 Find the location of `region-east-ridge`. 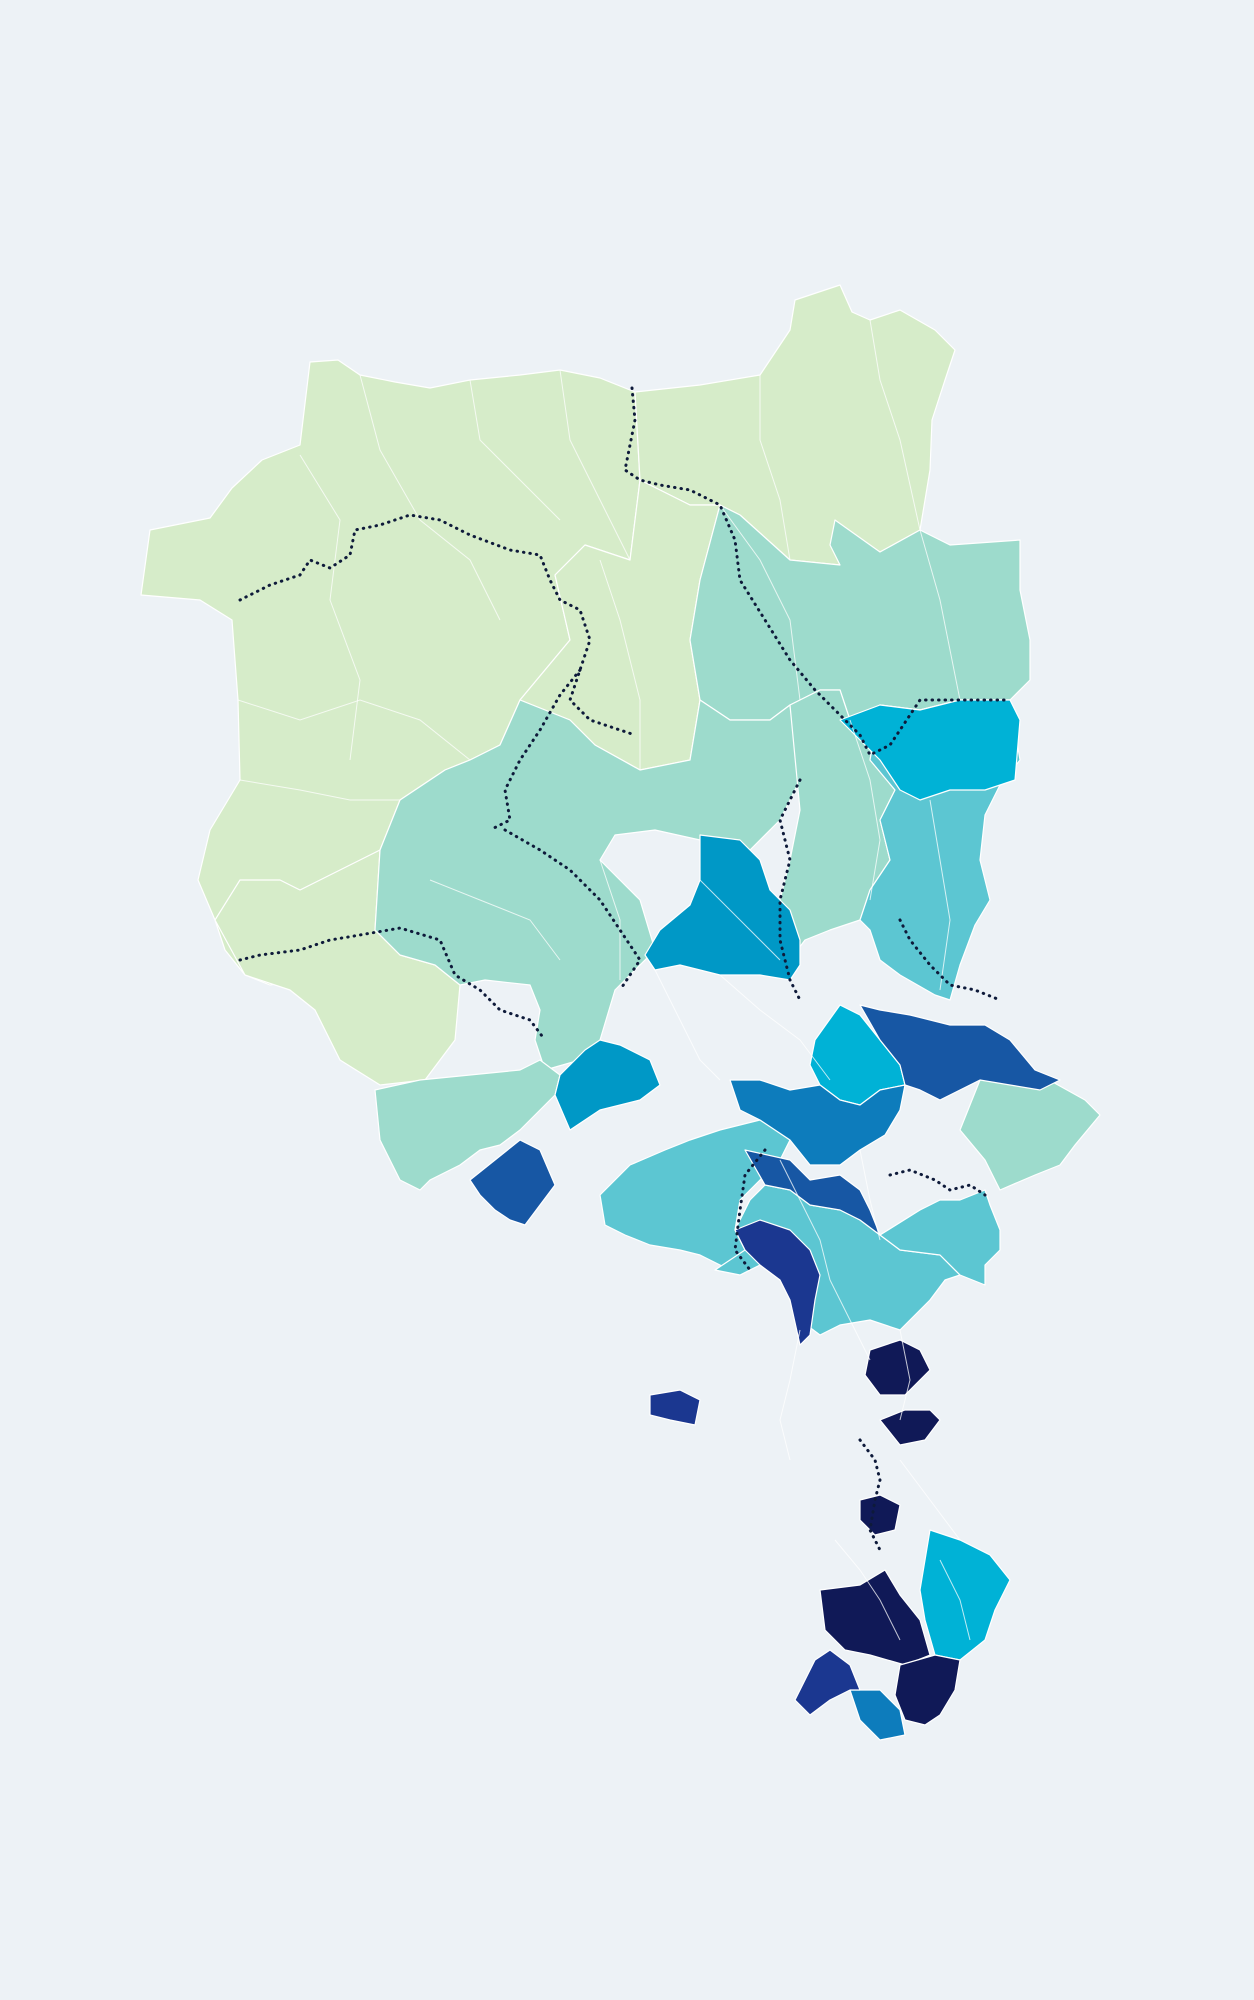

region-east-ridge is located at coordinates (960, 1052).